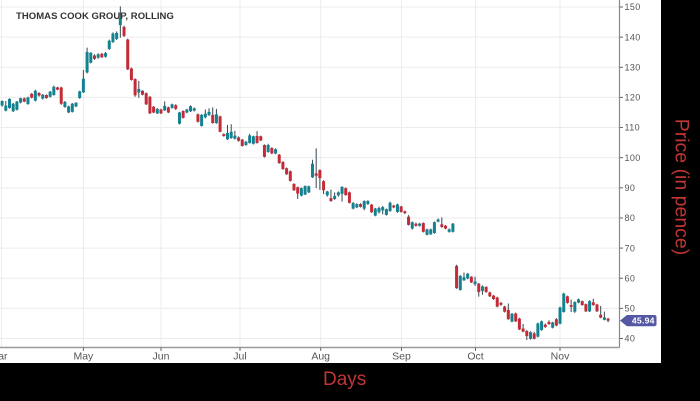 The image size is (700, 401). I want to click on svg-text: 45.94, so click(643, 321).